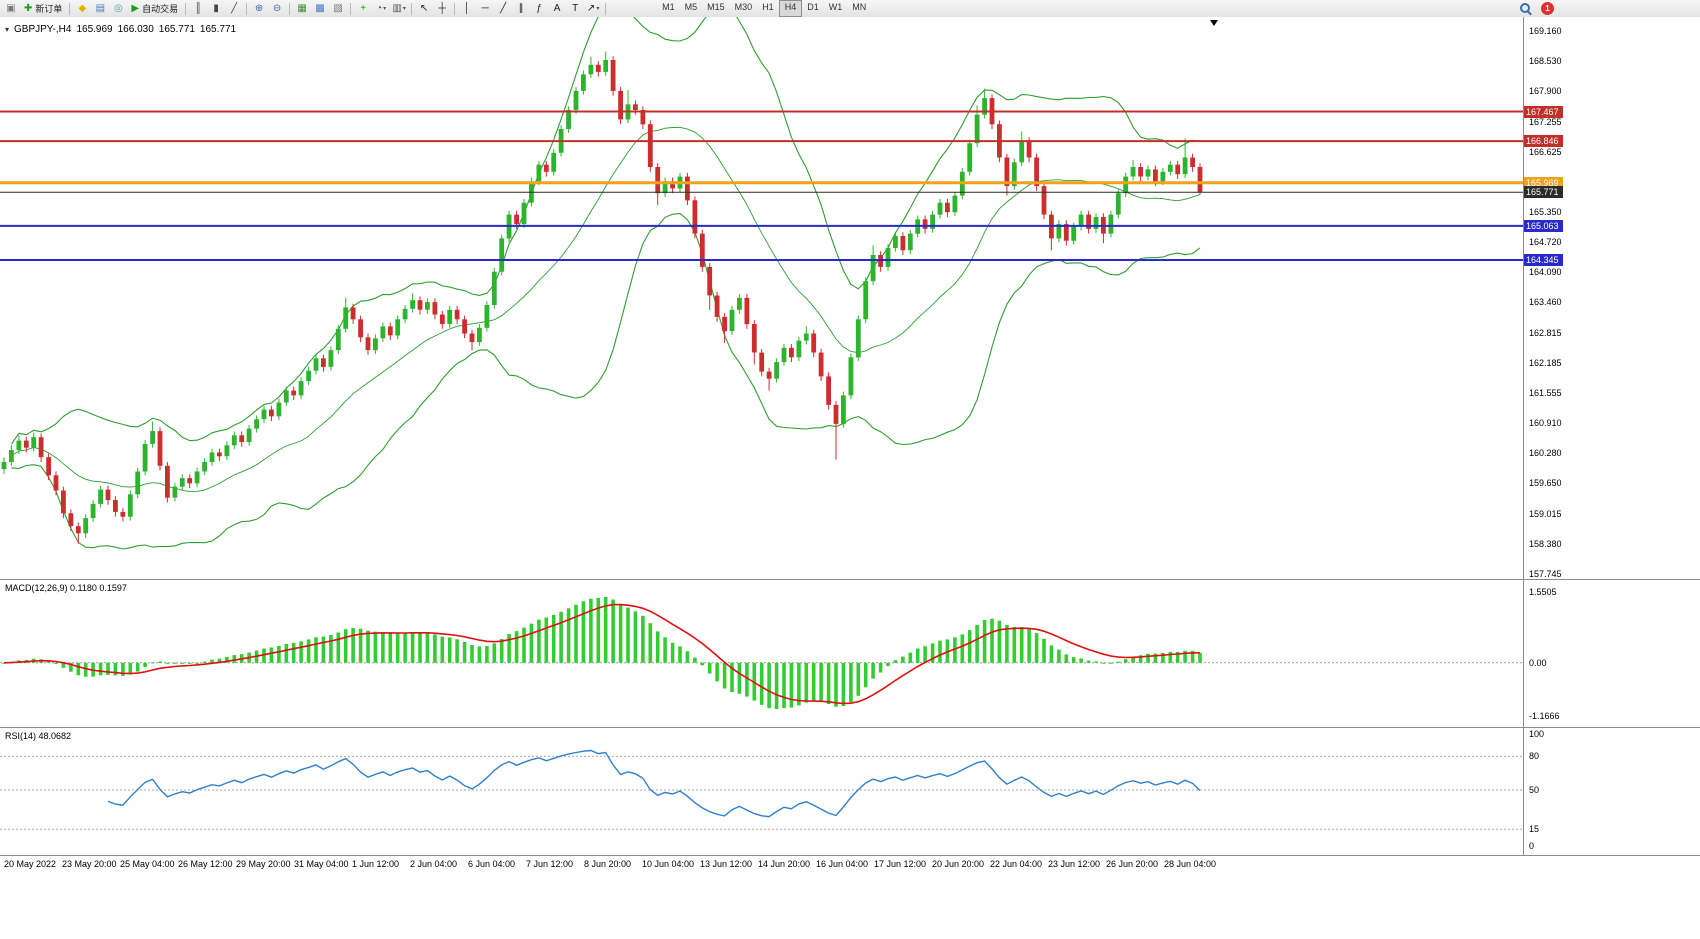 Image resolution: width=1700 pixels, height=939 pixels. I want to click on rsi-axis-label: 80, so click(1534, 756).